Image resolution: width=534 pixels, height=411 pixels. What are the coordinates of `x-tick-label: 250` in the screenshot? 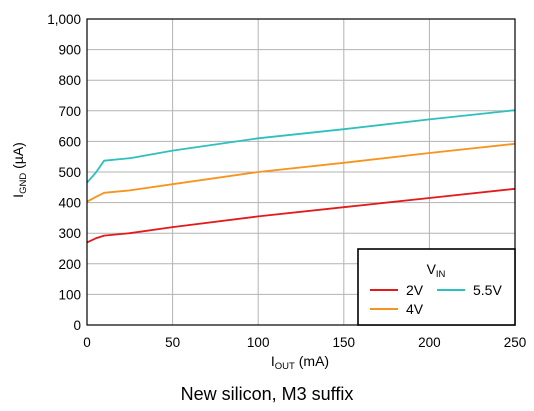 It's located at (515, 342).